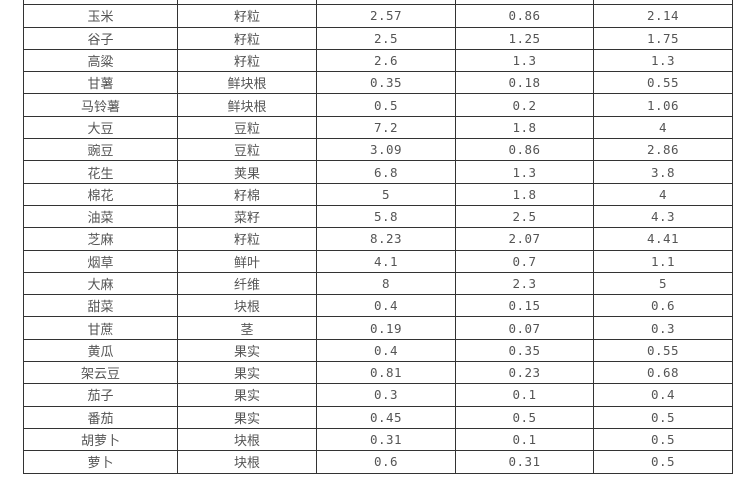  Describe the element at coordinates (663, 105) in the screenshot. I see `value-cell-3: 1.06` at that location.